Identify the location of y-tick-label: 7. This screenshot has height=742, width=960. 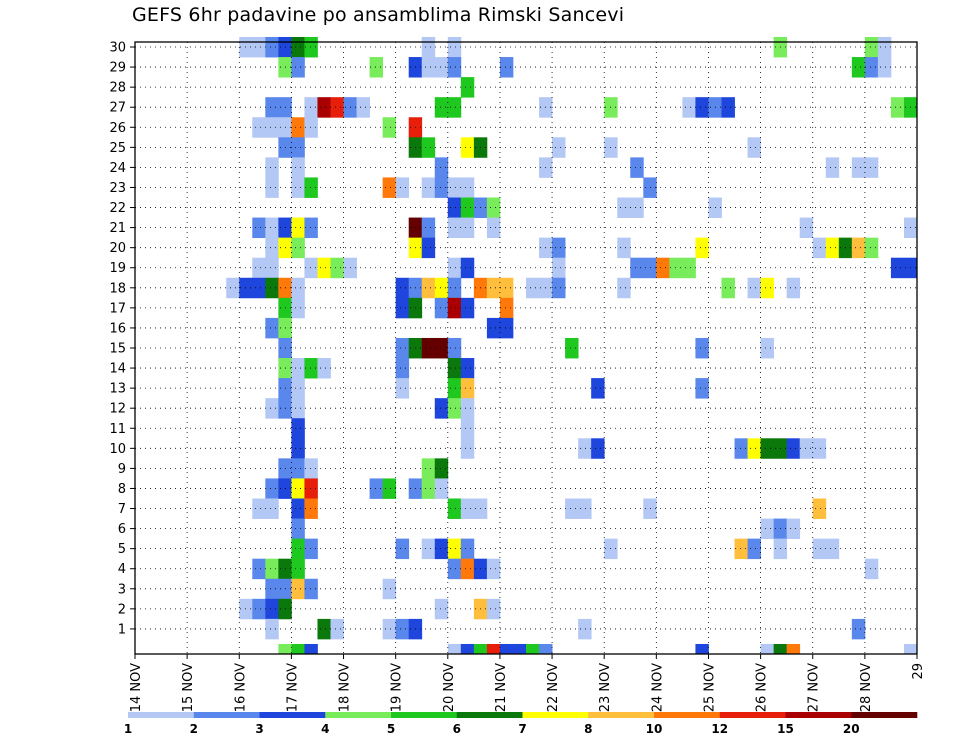
(122, 509).